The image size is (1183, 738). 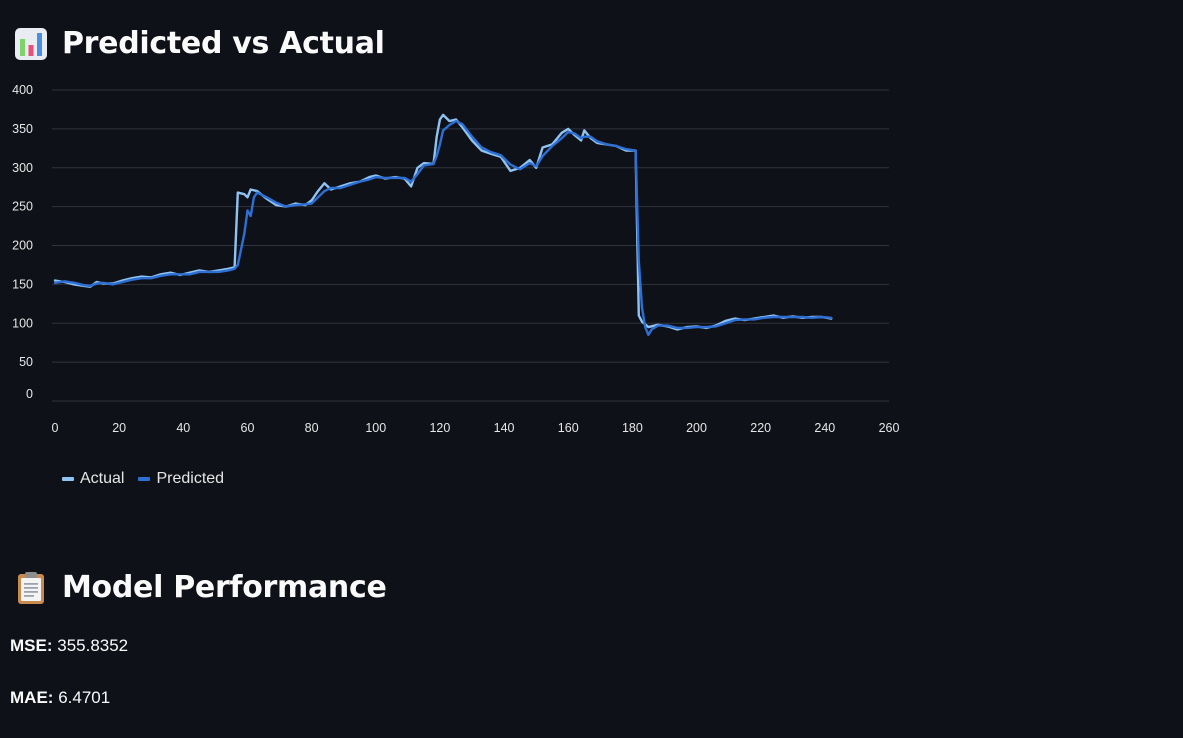 What do you see at coordinates (375, 428) in the screenshot?
I see `x-tick-label-100: 100` at bounding box center [375, 428].